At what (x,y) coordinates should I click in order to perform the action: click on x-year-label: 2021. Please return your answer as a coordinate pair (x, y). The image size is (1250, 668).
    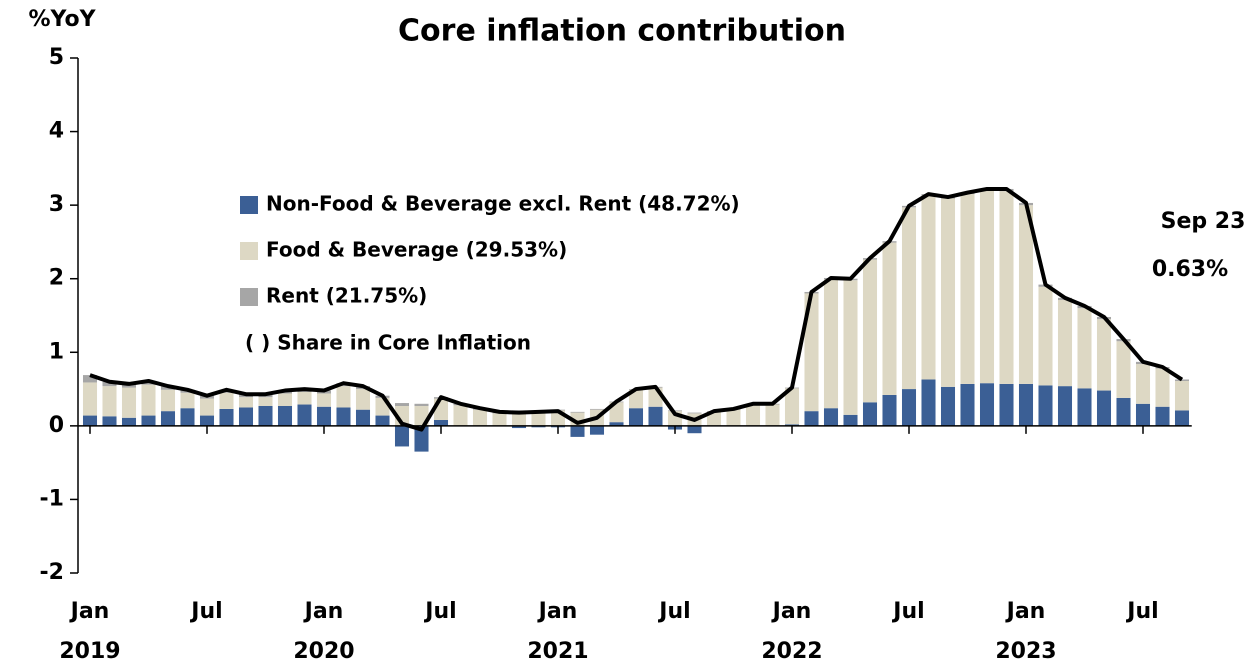
    Looking at the image, I should click on (557, 651).